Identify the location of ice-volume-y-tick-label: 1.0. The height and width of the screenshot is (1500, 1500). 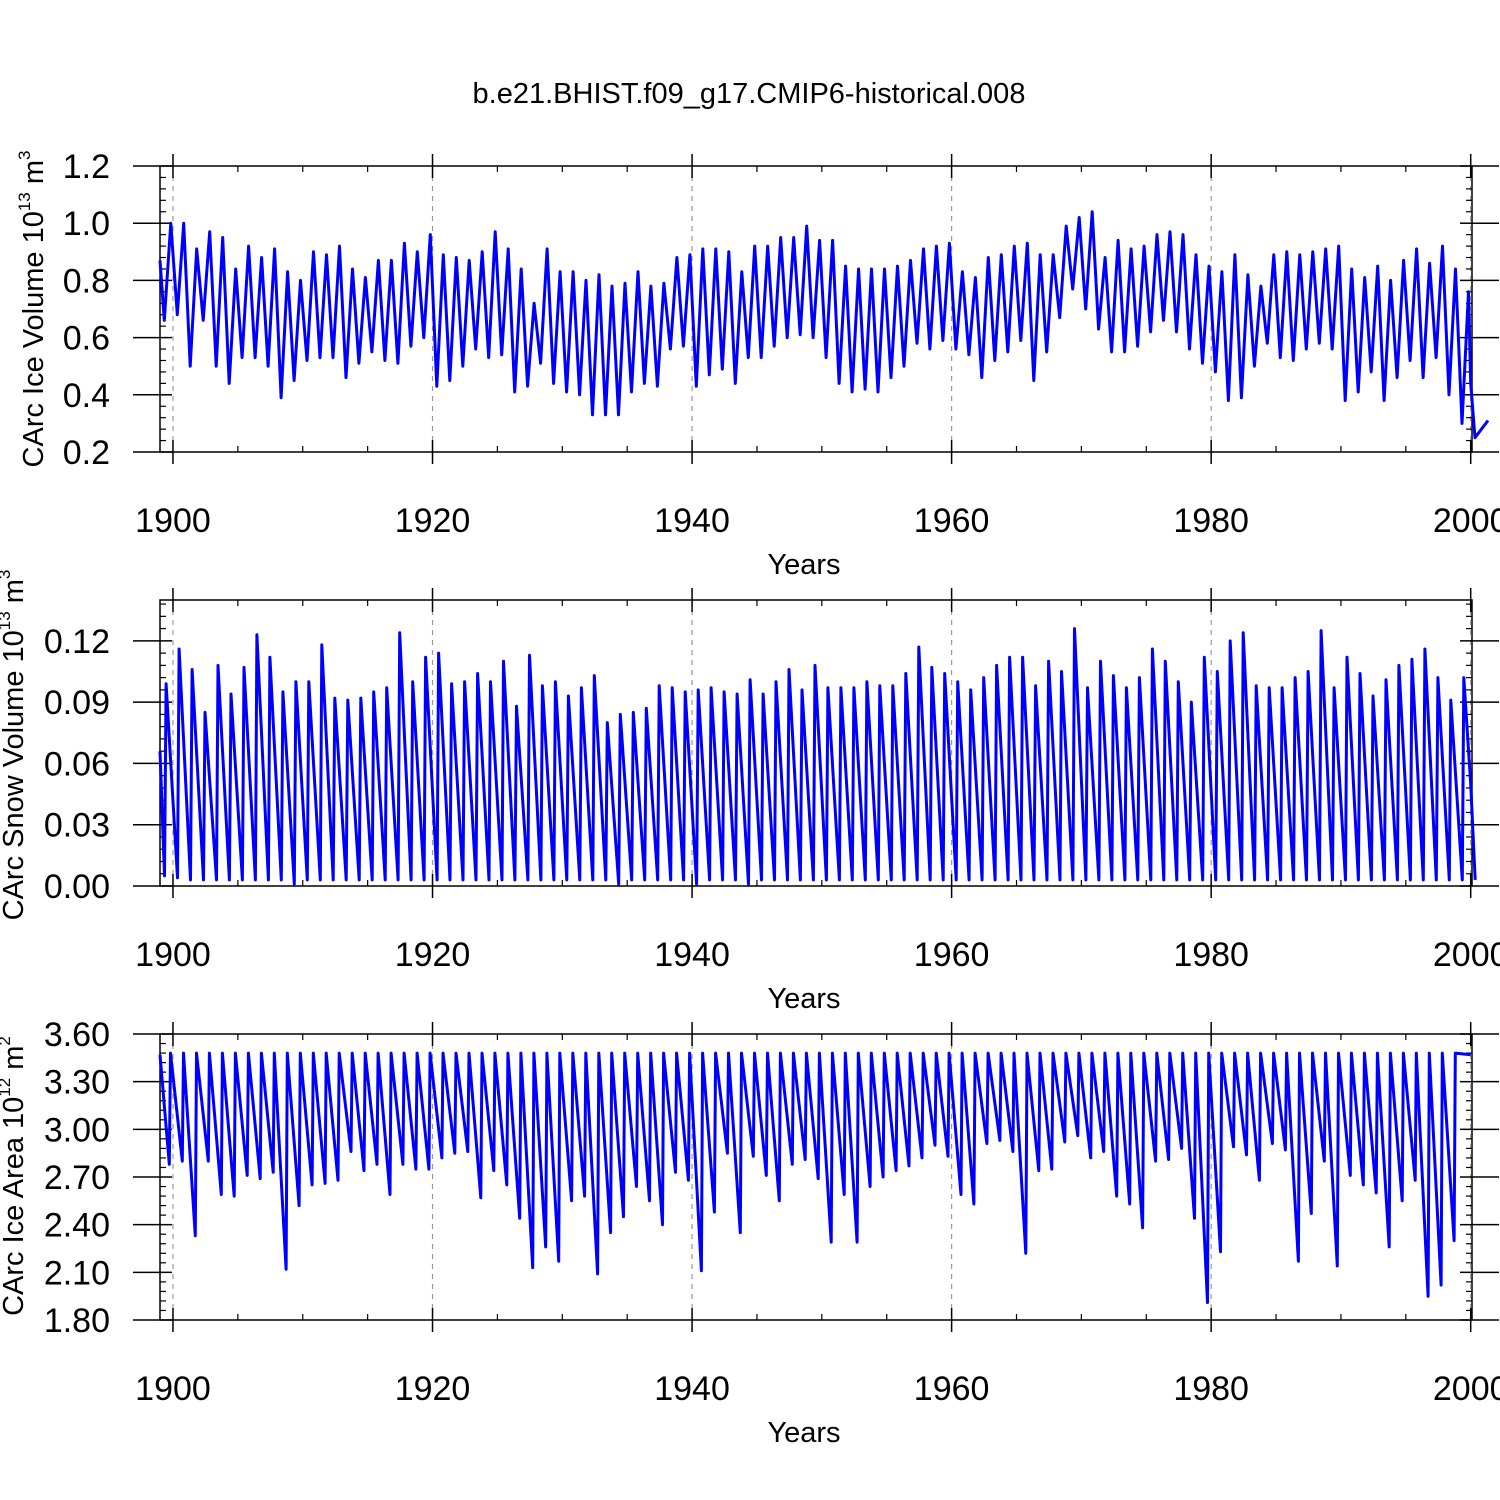
(86, 224).